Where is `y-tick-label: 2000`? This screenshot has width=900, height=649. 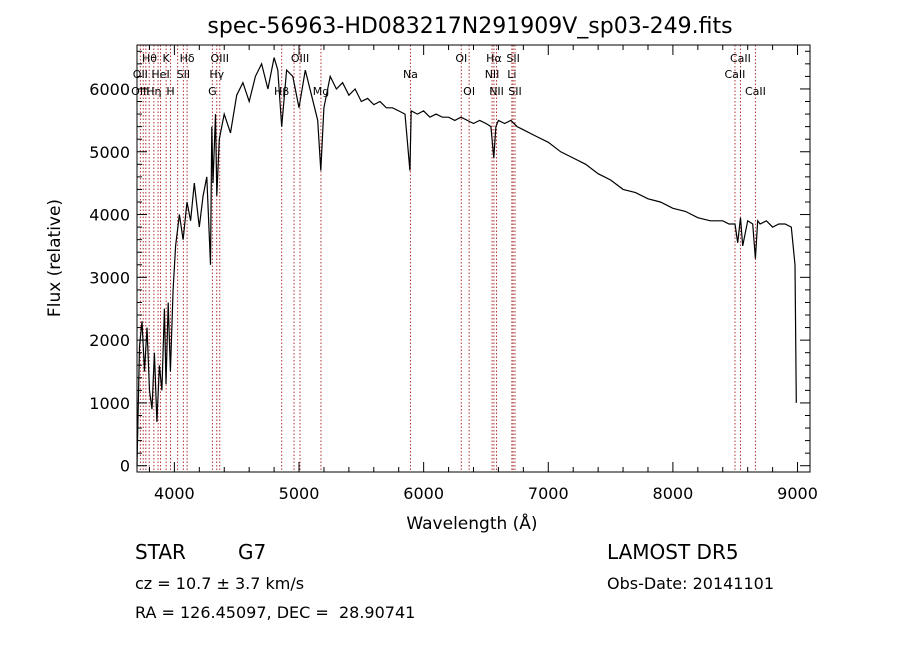
y-tick-label: 2000 is located at coordinates (109, 340).